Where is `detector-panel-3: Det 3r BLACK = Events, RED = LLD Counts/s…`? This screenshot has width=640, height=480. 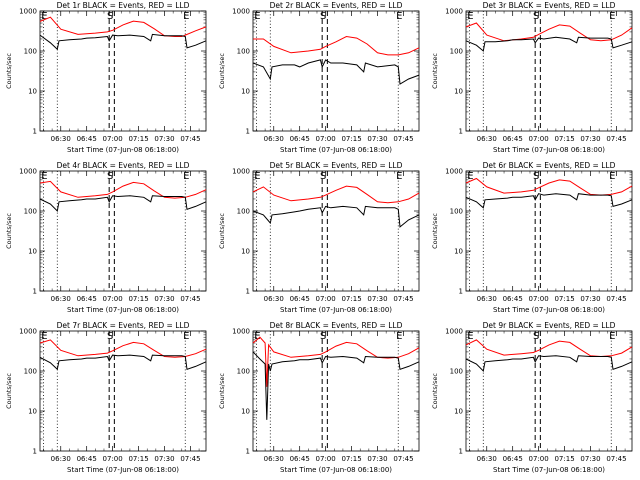 detector-panel-3: Det 3r BLACK = Events, RED = LLD Counts/s… is located at coordinates (532, 80).